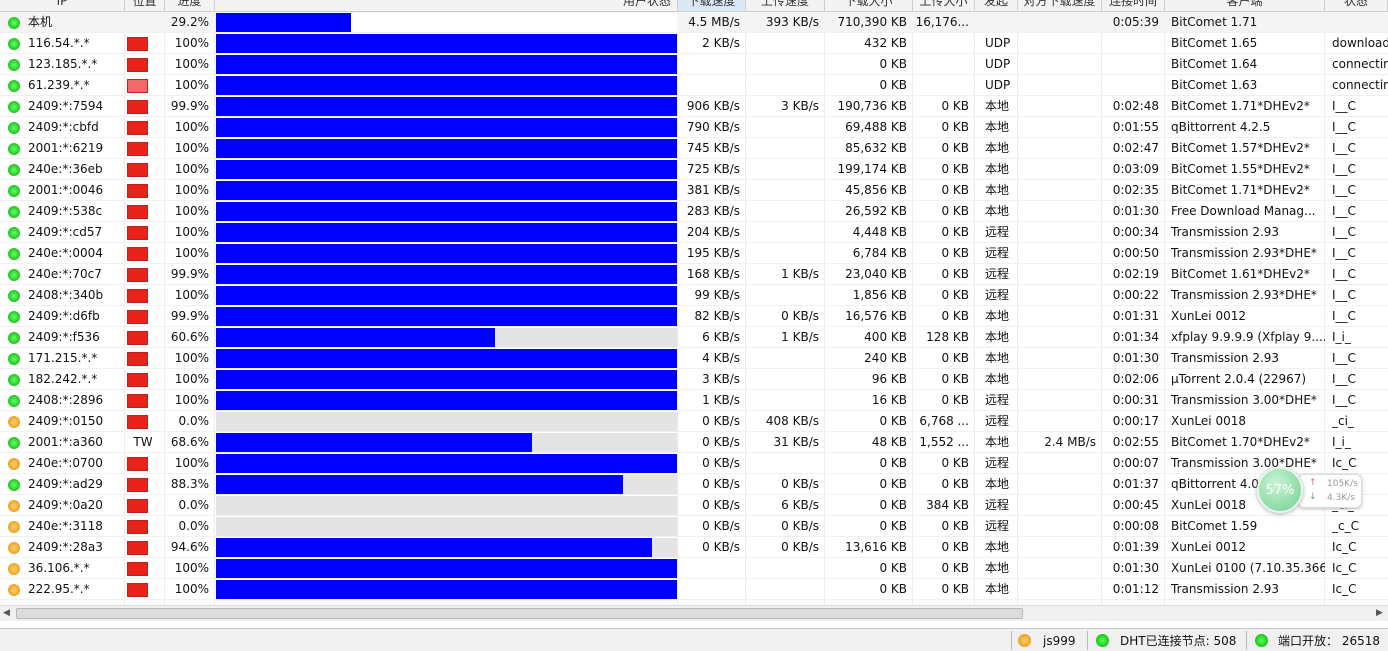 The image size is (1388, 651). What do you see at coordinates (1379, 613) in the screenshot?
I see `scroll-right: ▶` at bounding box center [1379, 613].